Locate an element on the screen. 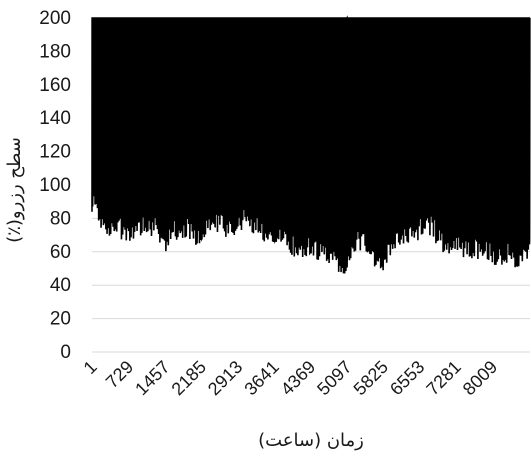 Image resolution: width=531 pixels, height=459 pixels. x-tick-label: 6553 is located at coordinates (407, 378).